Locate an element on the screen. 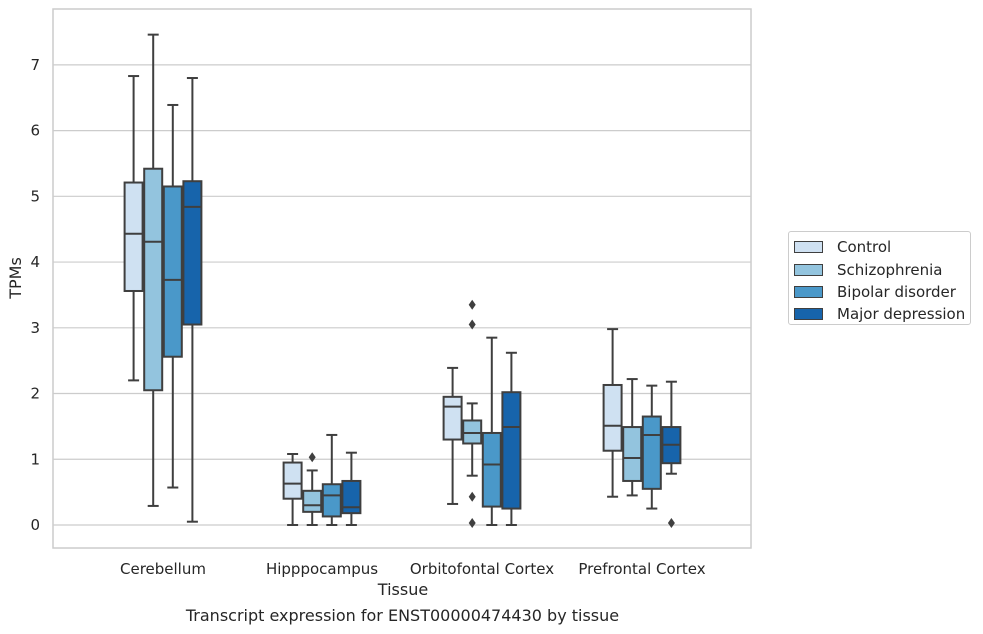  legend-label: Schizophrenia is located at coordinates (890, 269).